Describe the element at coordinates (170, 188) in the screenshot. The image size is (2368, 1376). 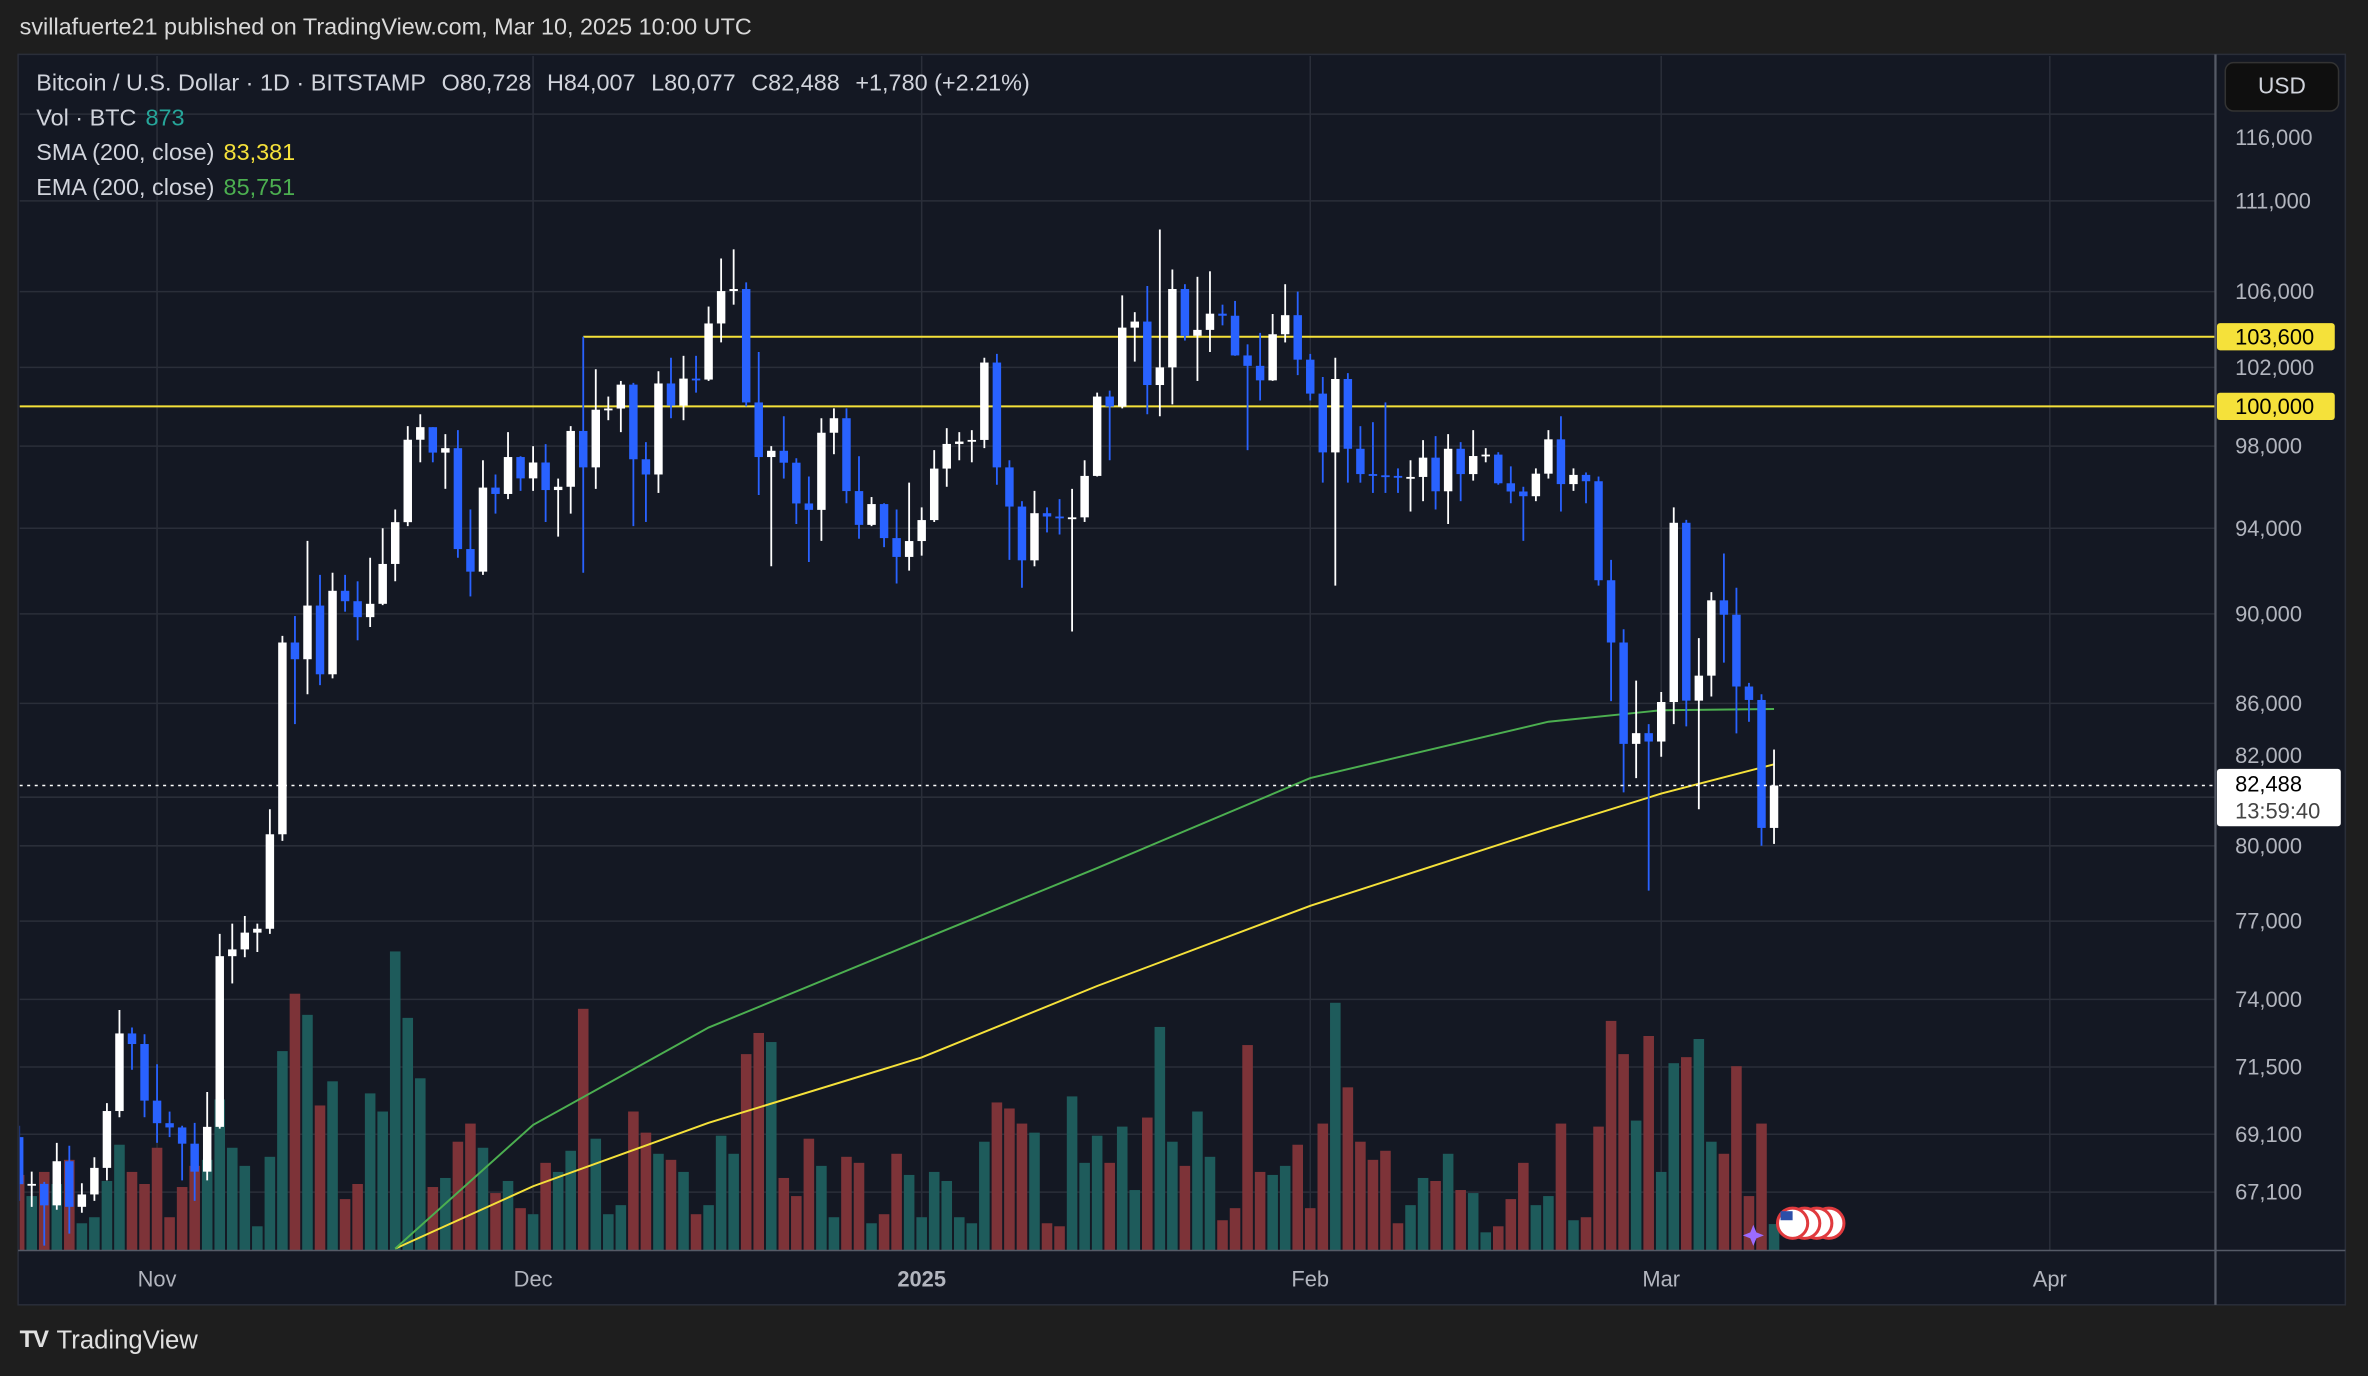
I see `ema-legend: EMA (200, close) 85,751` at that location.